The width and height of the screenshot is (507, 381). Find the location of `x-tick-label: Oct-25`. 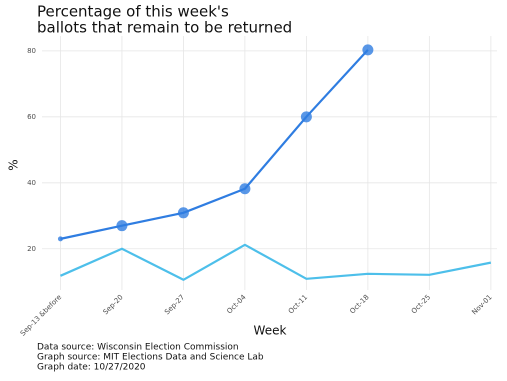

x-tick-label: Oct-25 is located at coordinates (421, 304).